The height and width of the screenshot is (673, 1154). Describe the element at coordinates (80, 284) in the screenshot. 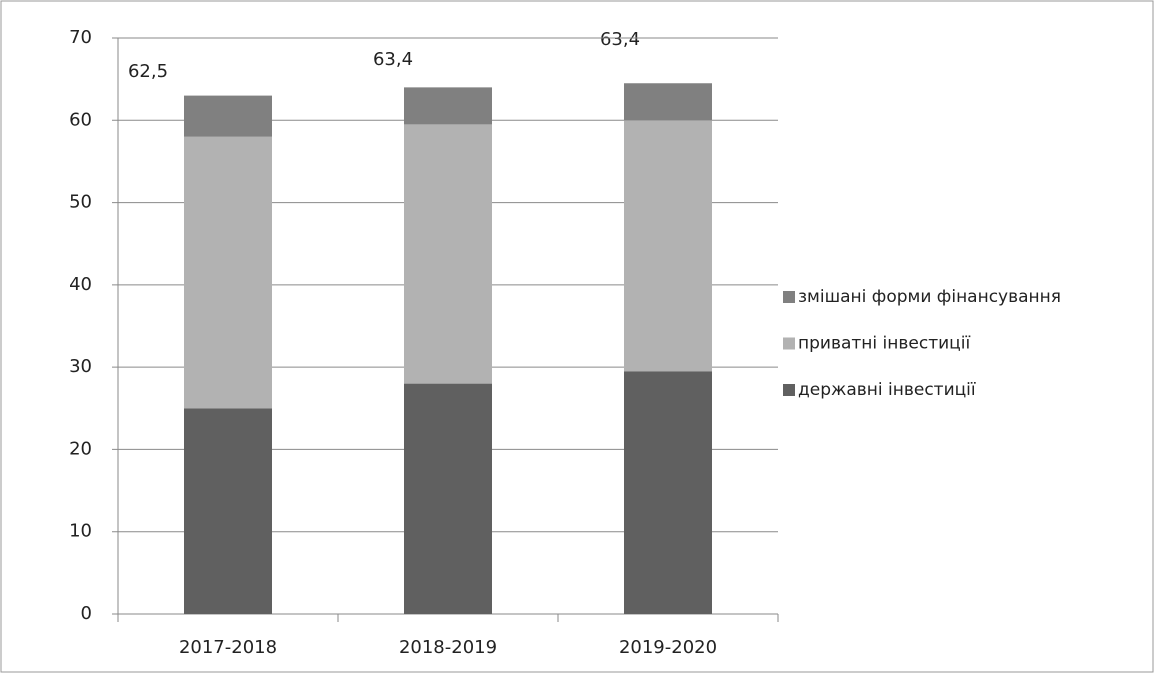

I see `y-tick-label: 40` at that location.